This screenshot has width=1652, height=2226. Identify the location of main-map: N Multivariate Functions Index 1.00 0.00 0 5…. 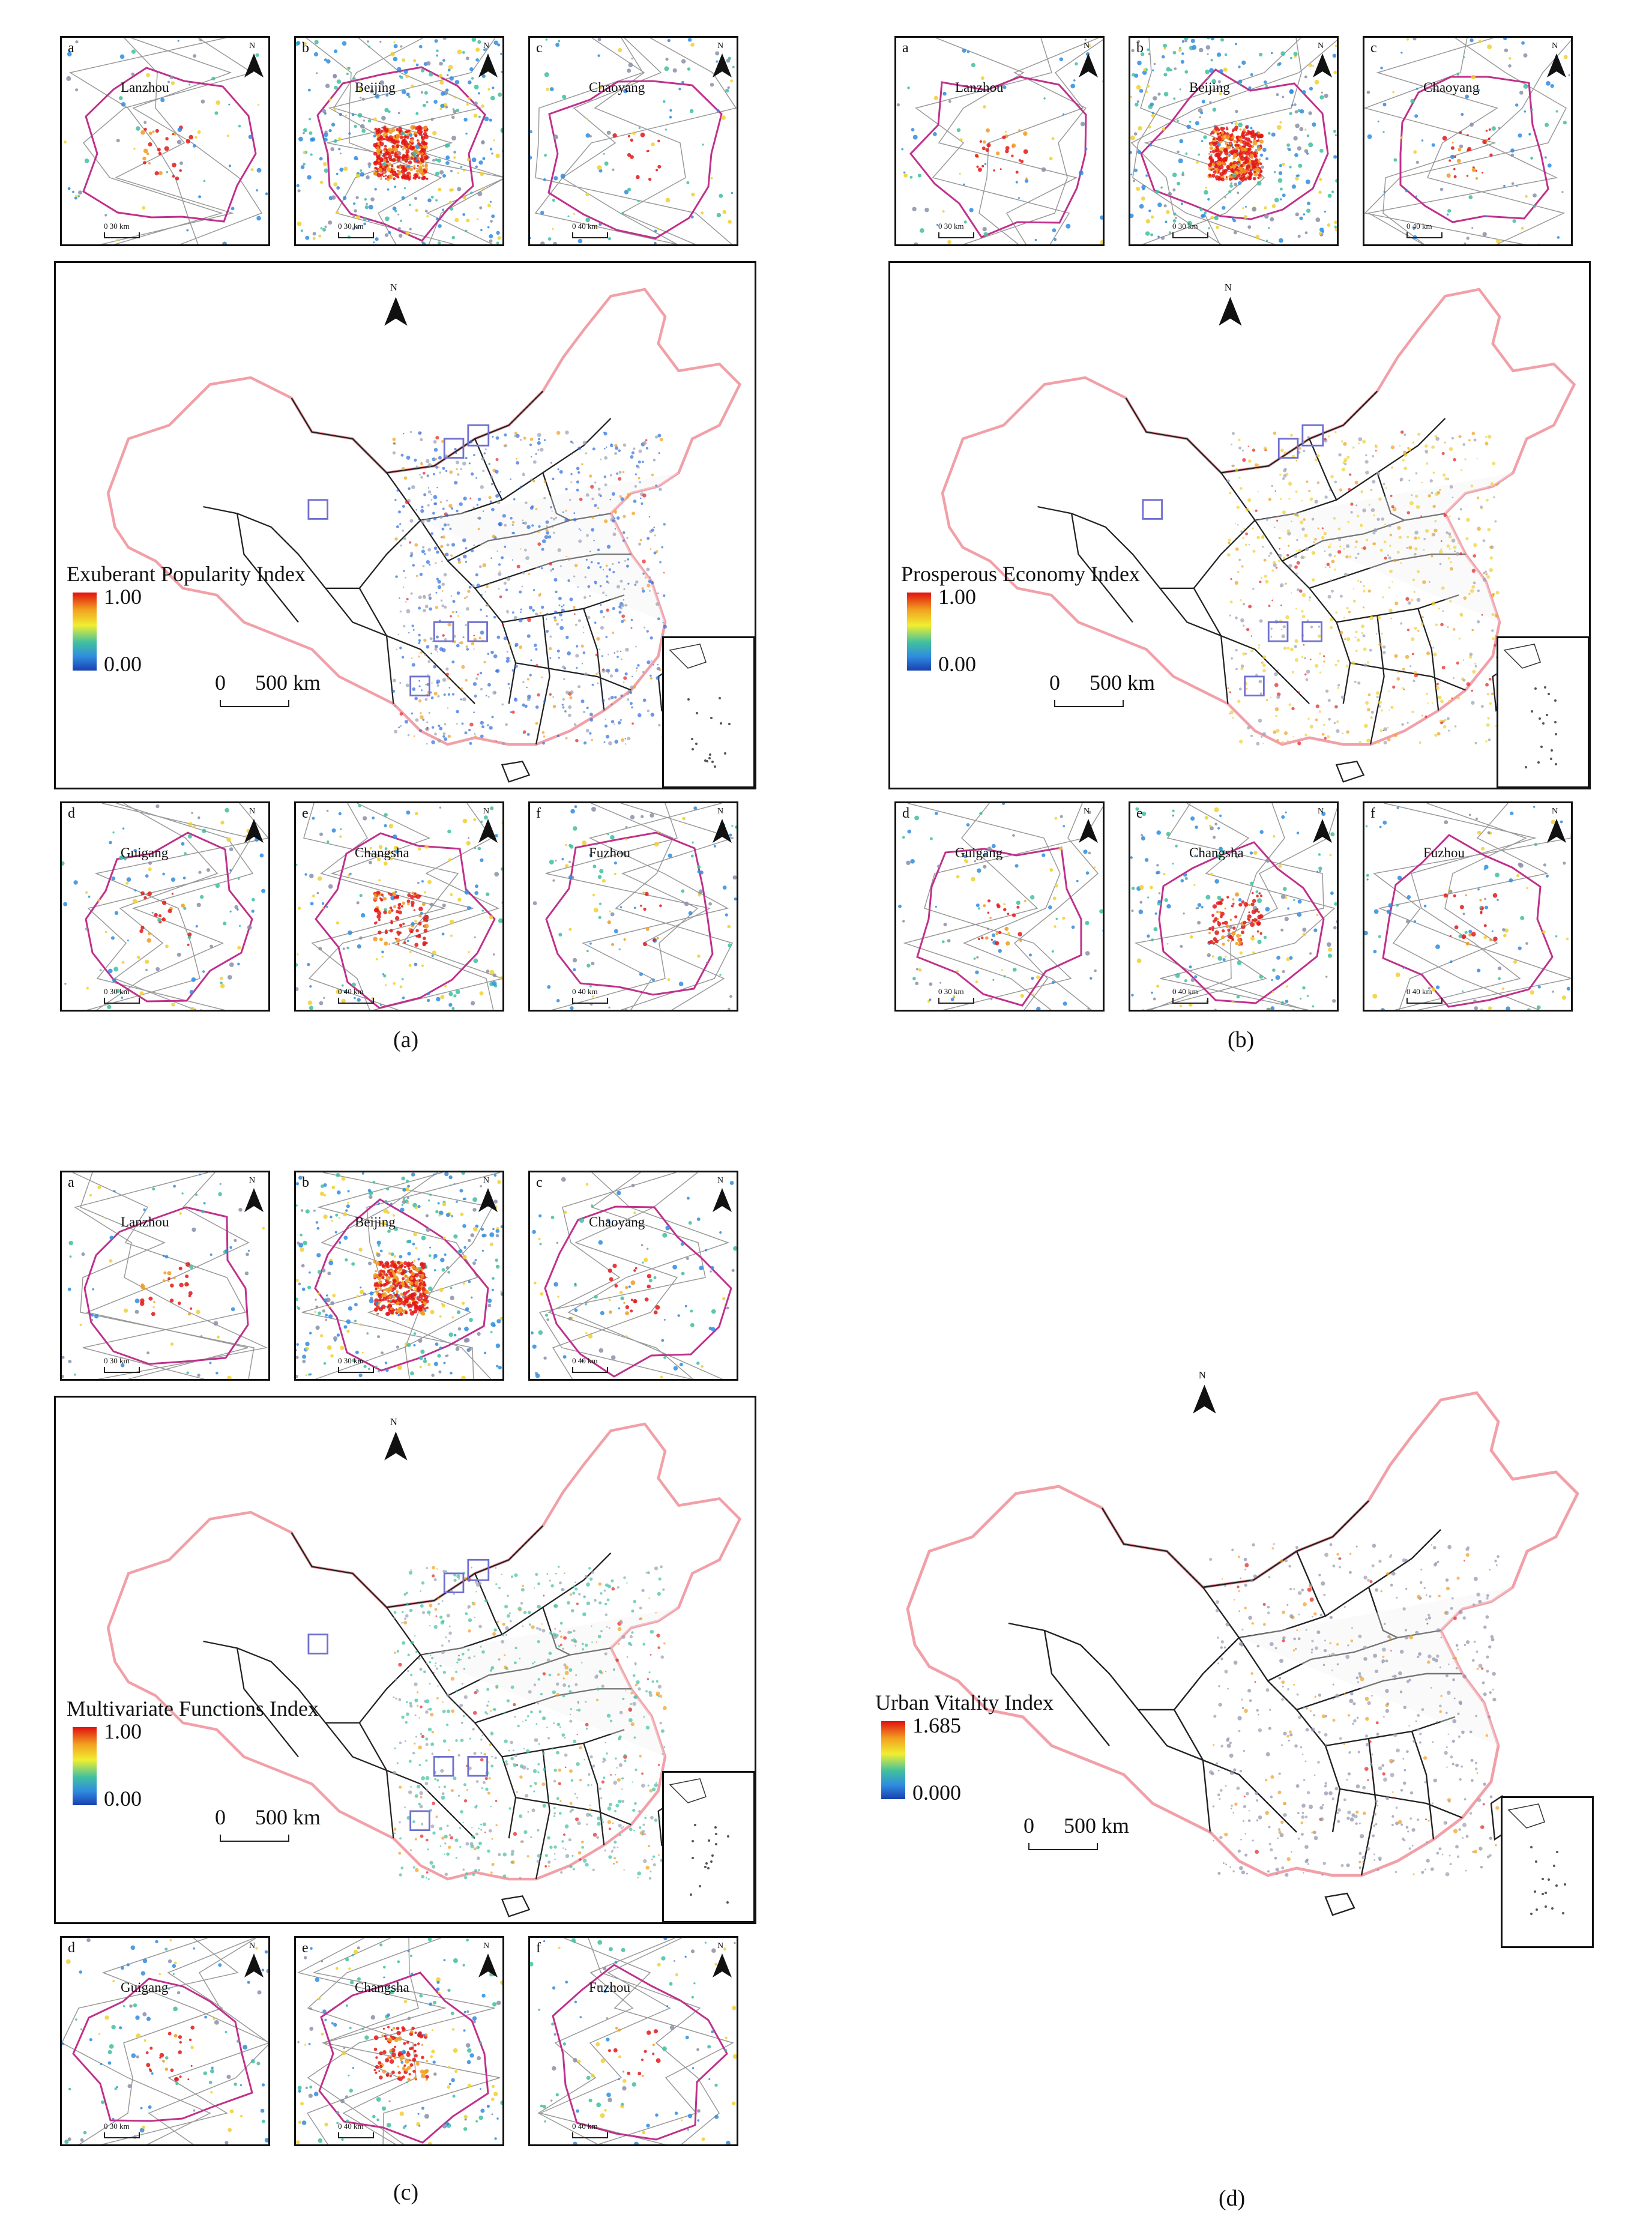
(405, 1660).